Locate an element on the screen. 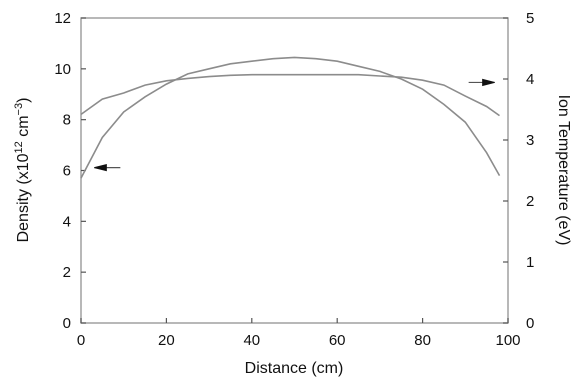 This screenshot has height=378, width=576. x-axis-title: Distance (cm) is located at coordinates (294, 368).